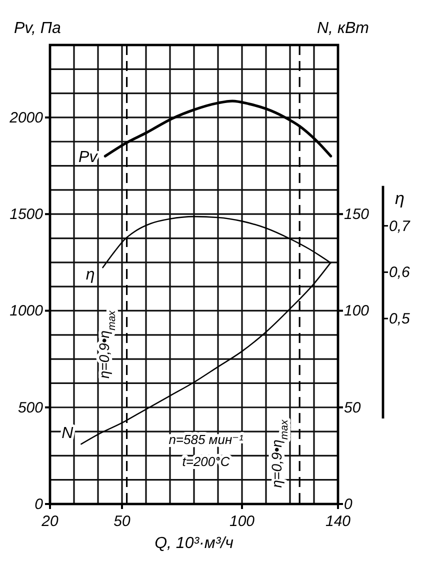  Describe the element at coordinates (27, 215) in the screenshot. I see `y-tick-label: 1500` at that location.